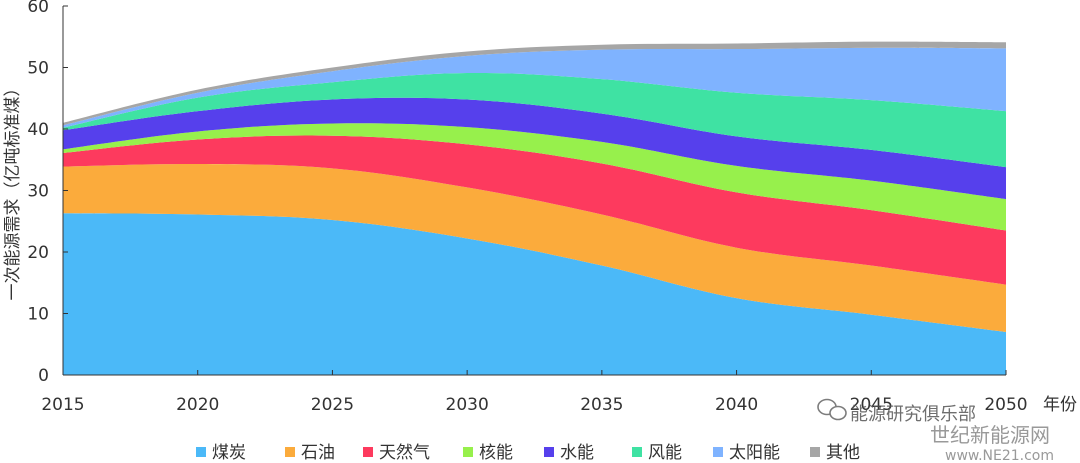  I want to click on watermark-line1: 能源研究俱乐部, so click(913, 414).